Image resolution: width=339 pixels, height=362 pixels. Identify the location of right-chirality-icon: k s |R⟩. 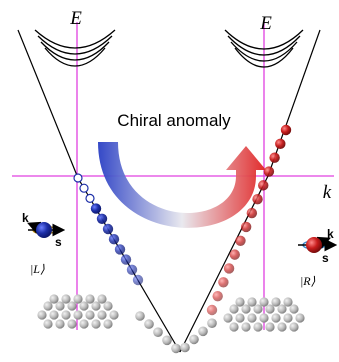
(318, 257).